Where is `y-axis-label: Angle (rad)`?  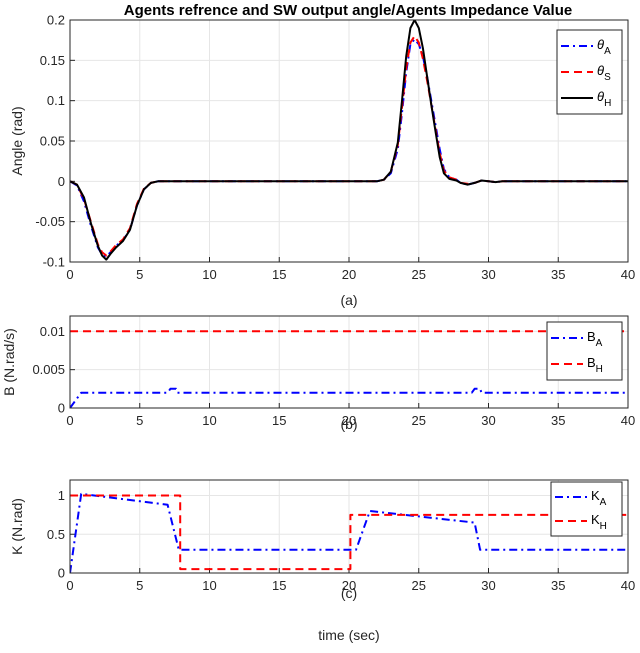
y-axis-label: Angle (rad) is located at coordinates (17, 140).